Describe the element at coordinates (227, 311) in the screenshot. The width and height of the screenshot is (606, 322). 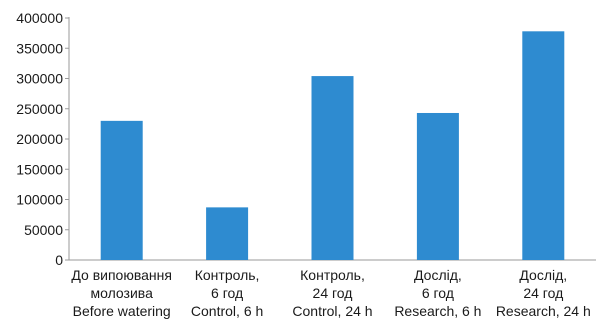
I see `x-tick-label: Control, 6 h` at that location.